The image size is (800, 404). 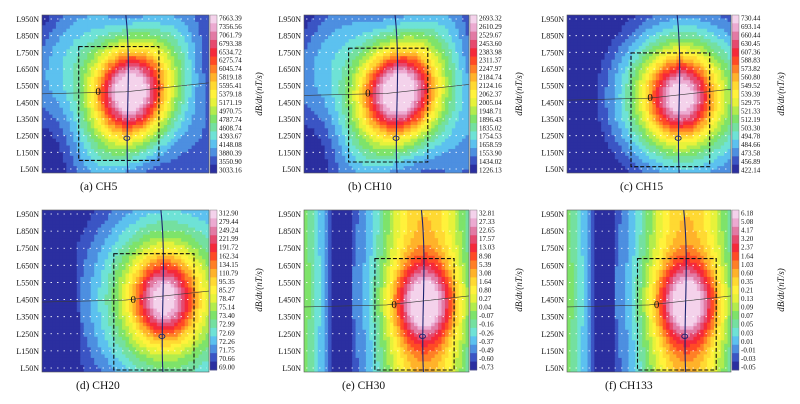 What do you see at coordinates (230, 35) in the screenshot?
I see `colorbar-tick-label: 7061.79` at bounding box center [230, 35].